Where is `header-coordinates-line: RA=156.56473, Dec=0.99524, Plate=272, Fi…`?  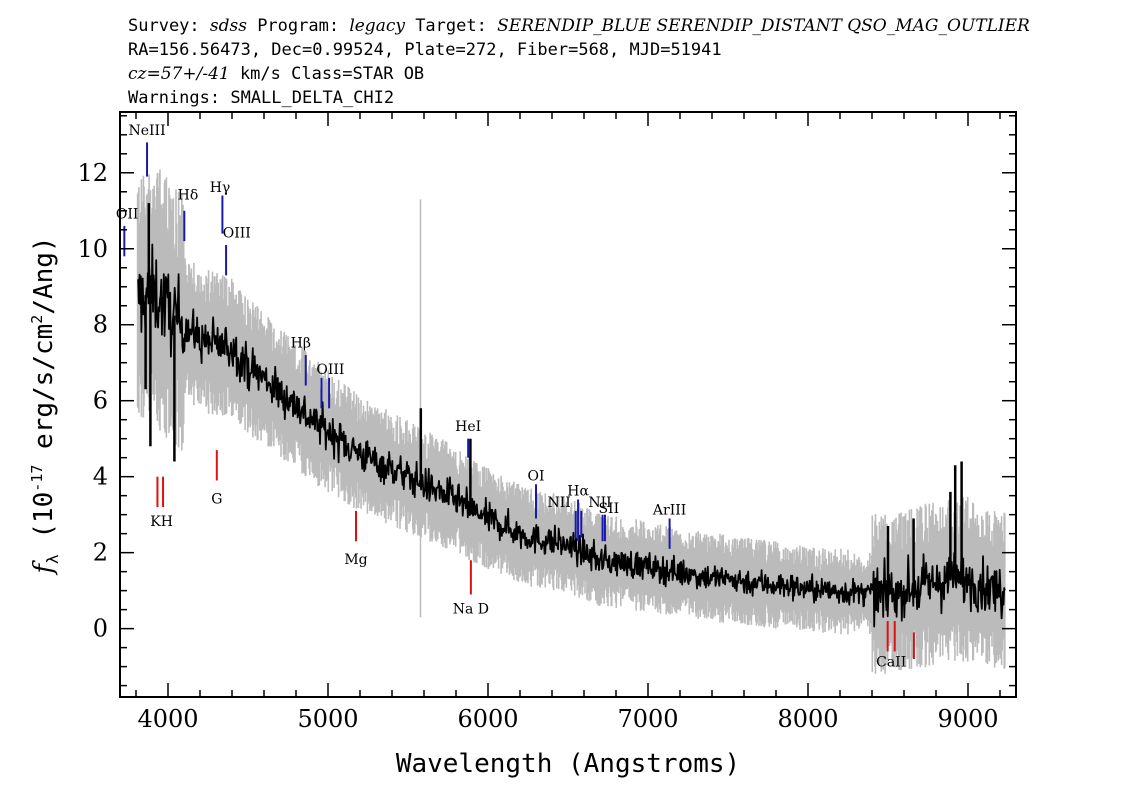 header-coordinates-line: RA=156.56473, Dec=0.99524, Plate=272, Fi… is located at coordinates (425, 50).